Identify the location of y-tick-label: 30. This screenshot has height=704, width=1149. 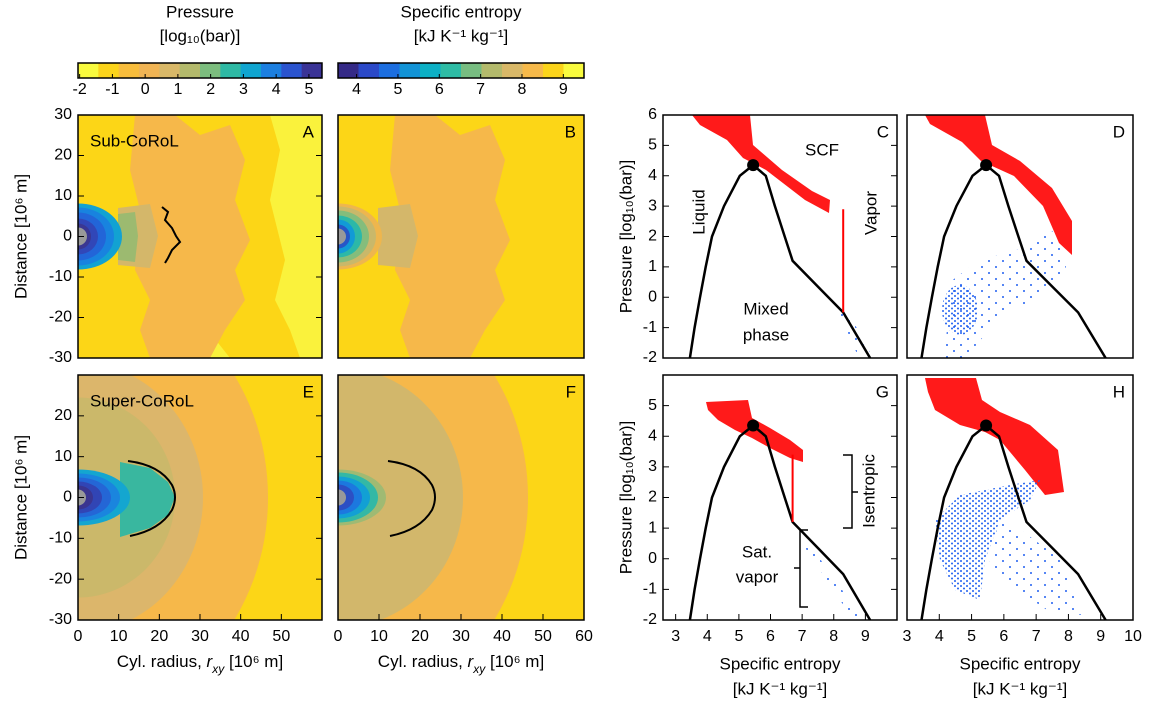
(63, 114).